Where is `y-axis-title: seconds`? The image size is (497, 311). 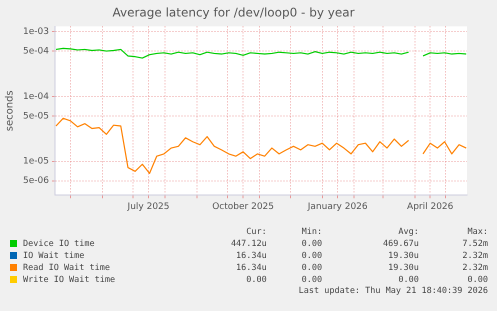
y-axis-title: seconds is located at coordinates (10, 111).